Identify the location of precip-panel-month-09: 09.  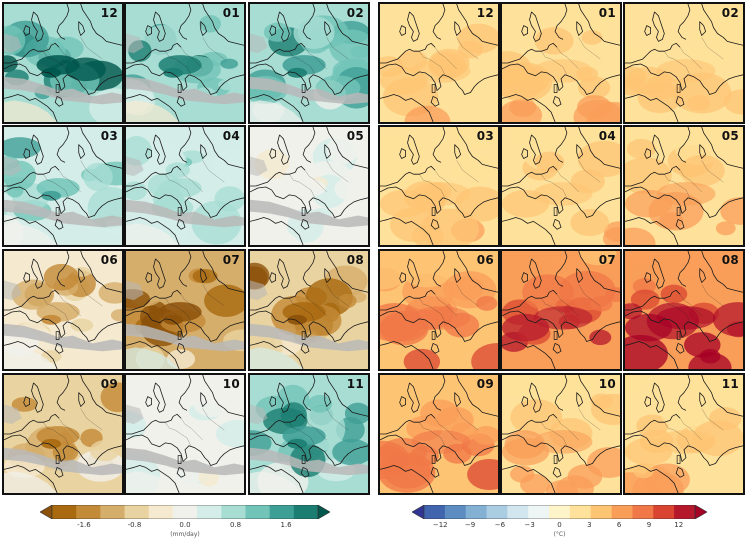
(63, 434).